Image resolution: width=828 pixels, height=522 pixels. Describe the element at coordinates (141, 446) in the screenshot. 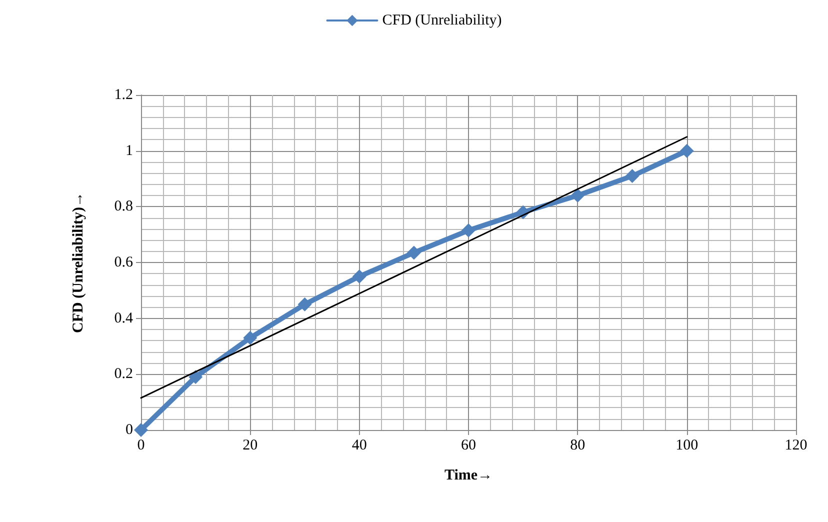

I see `x-tick-label: 0` at that location.